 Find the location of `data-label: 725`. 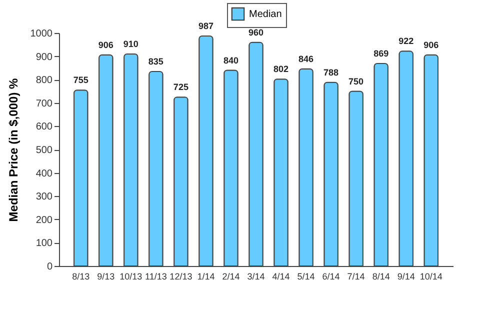

data-label: 725 is located at coordinates (180, 87).